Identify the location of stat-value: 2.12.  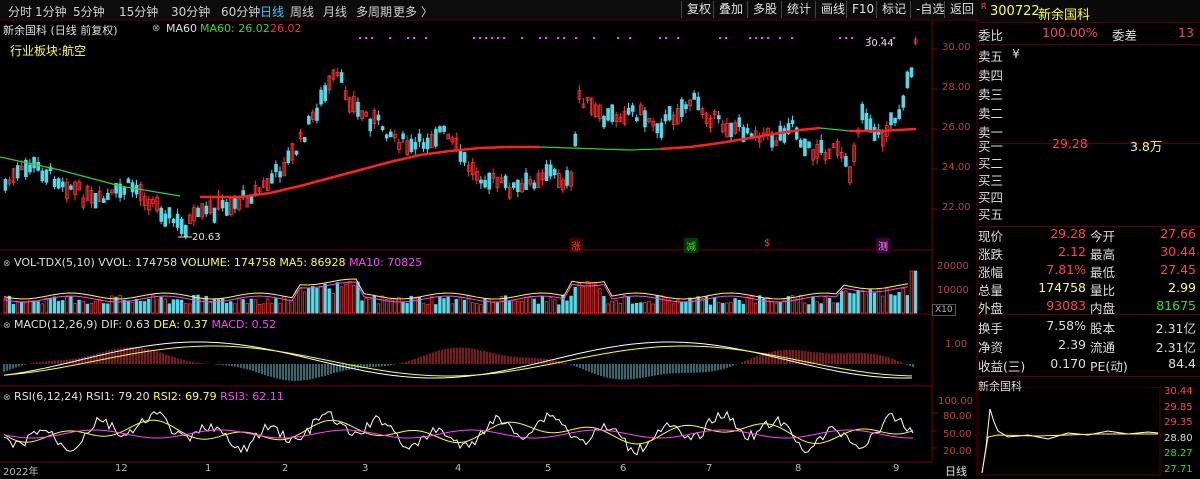
(1072, 251).